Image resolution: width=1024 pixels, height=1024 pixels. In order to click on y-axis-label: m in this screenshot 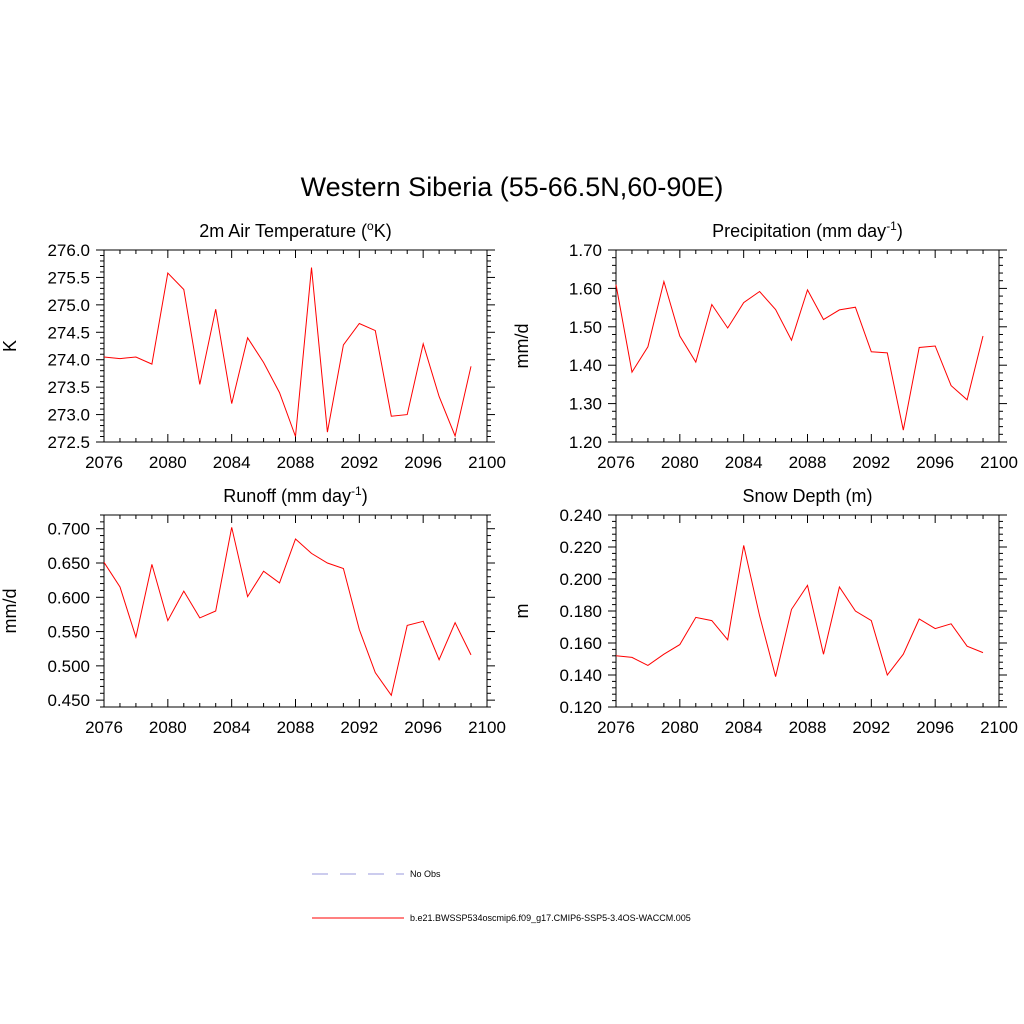, I will do `click(522, 611)`.